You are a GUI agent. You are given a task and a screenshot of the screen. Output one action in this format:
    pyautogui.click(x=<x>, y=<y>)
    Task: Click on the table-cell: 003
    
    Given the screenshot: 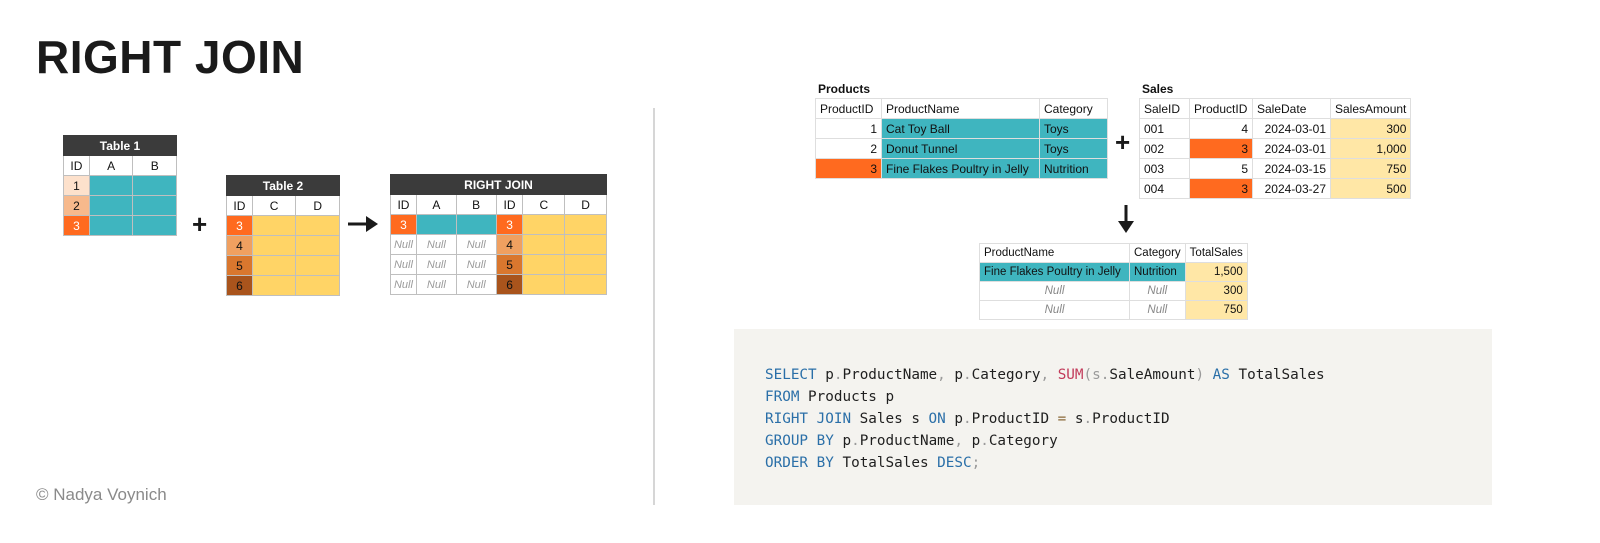 What is the action you would take?
    pyautogui.click(x=1164, y=168)
    